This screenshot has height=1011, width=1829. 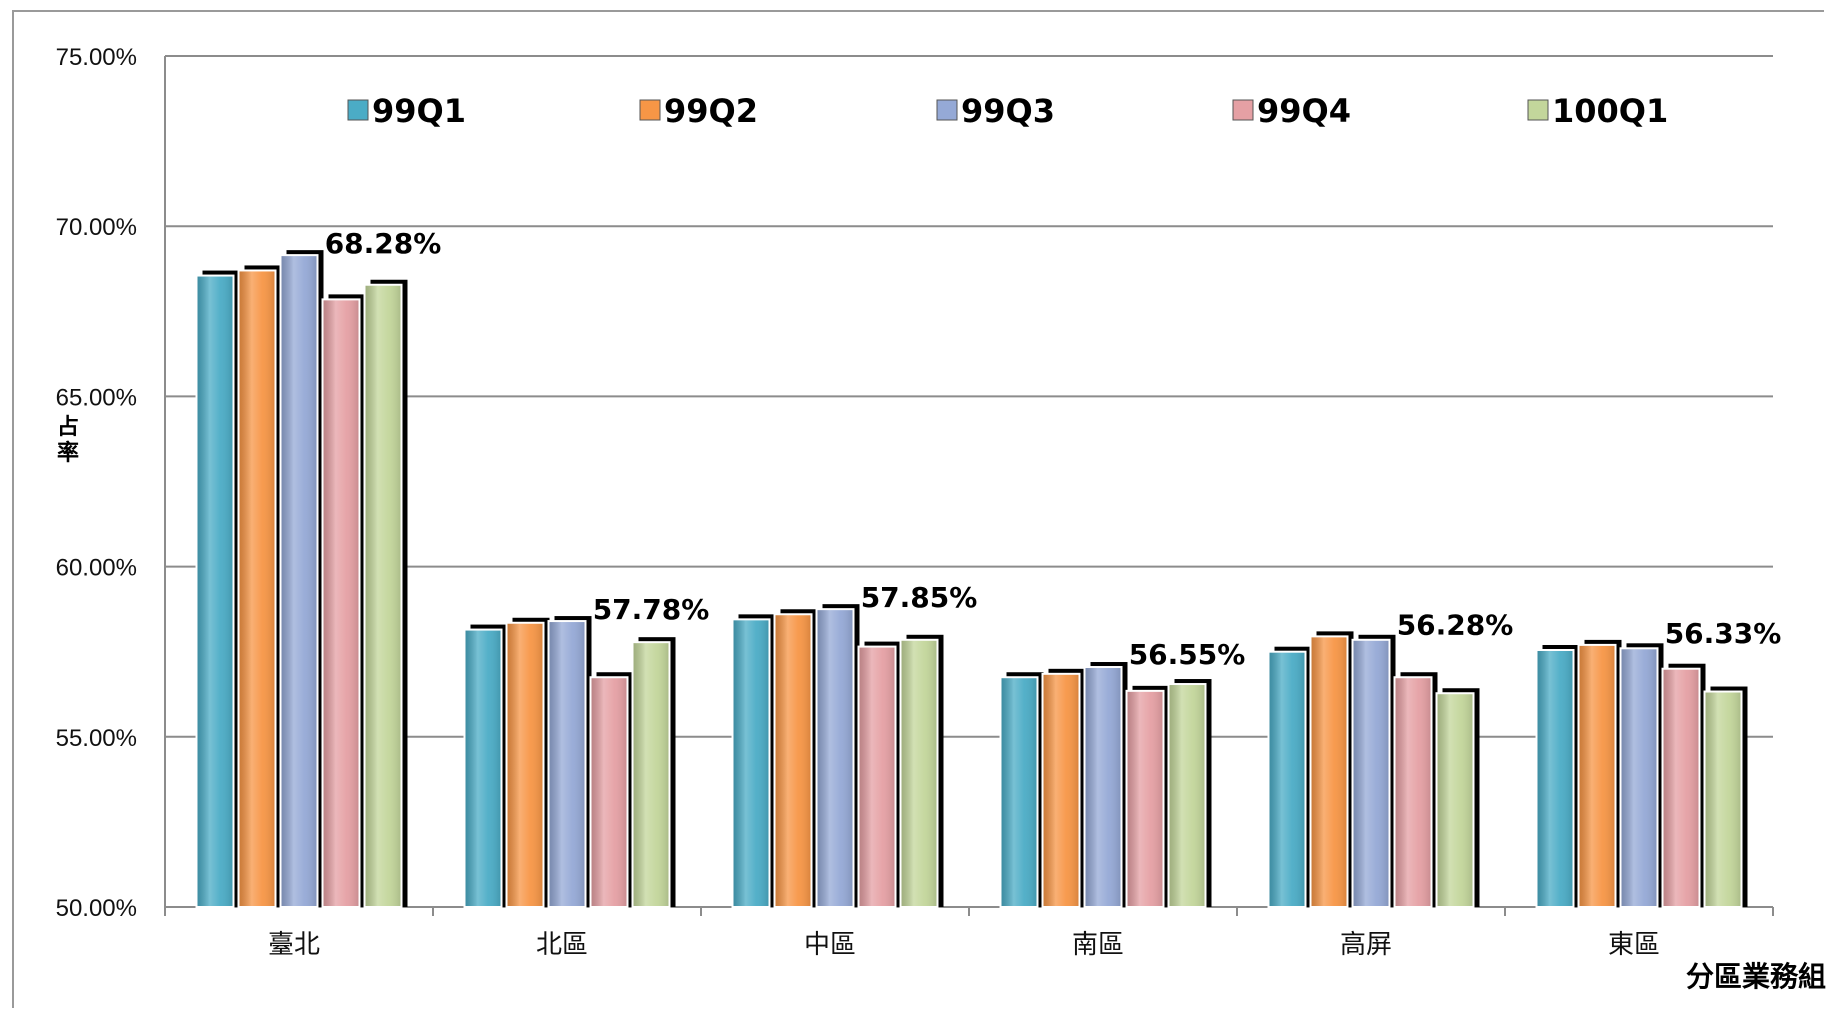 I want to click on data-label: 56.28%, so click(x=1455, y=624).